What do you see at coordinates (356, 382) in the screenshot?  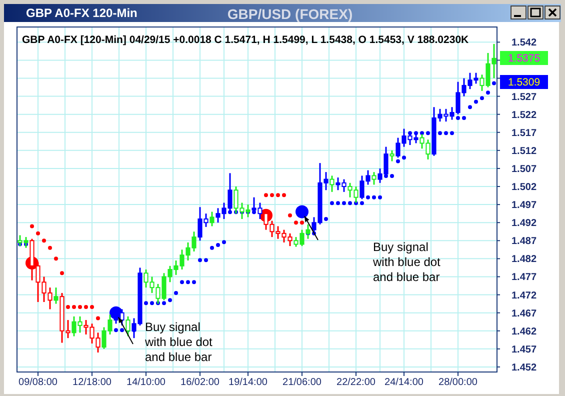 I see `x-tick-label: 22/22:00` at bounding box center [356, 382].